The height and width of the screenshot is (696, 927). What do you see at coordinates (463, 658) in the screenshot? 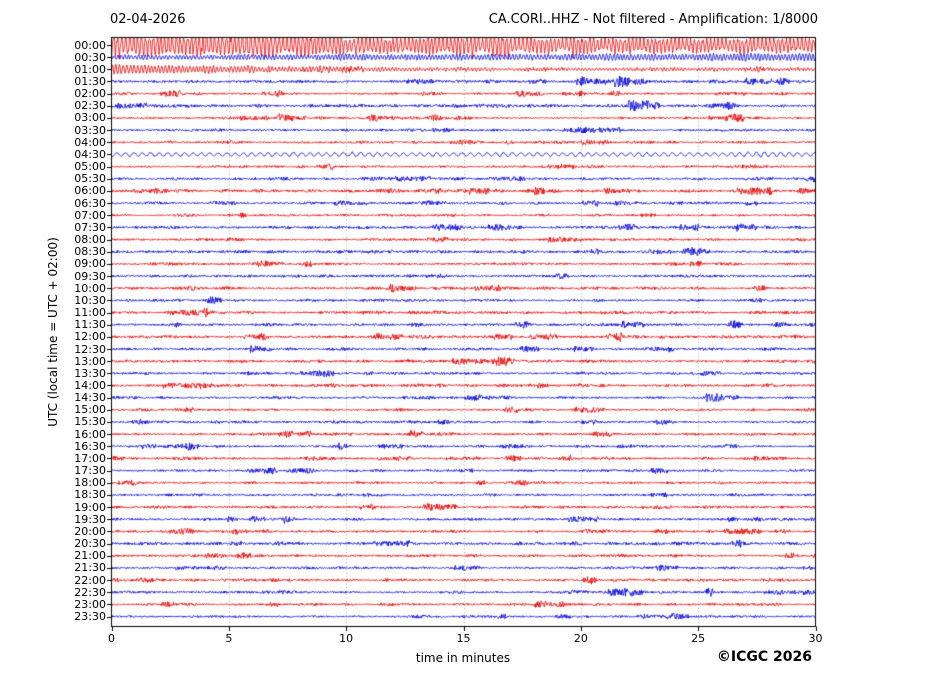
I see `x-axis-label: time in minutes` at bounding box center [463, 658].